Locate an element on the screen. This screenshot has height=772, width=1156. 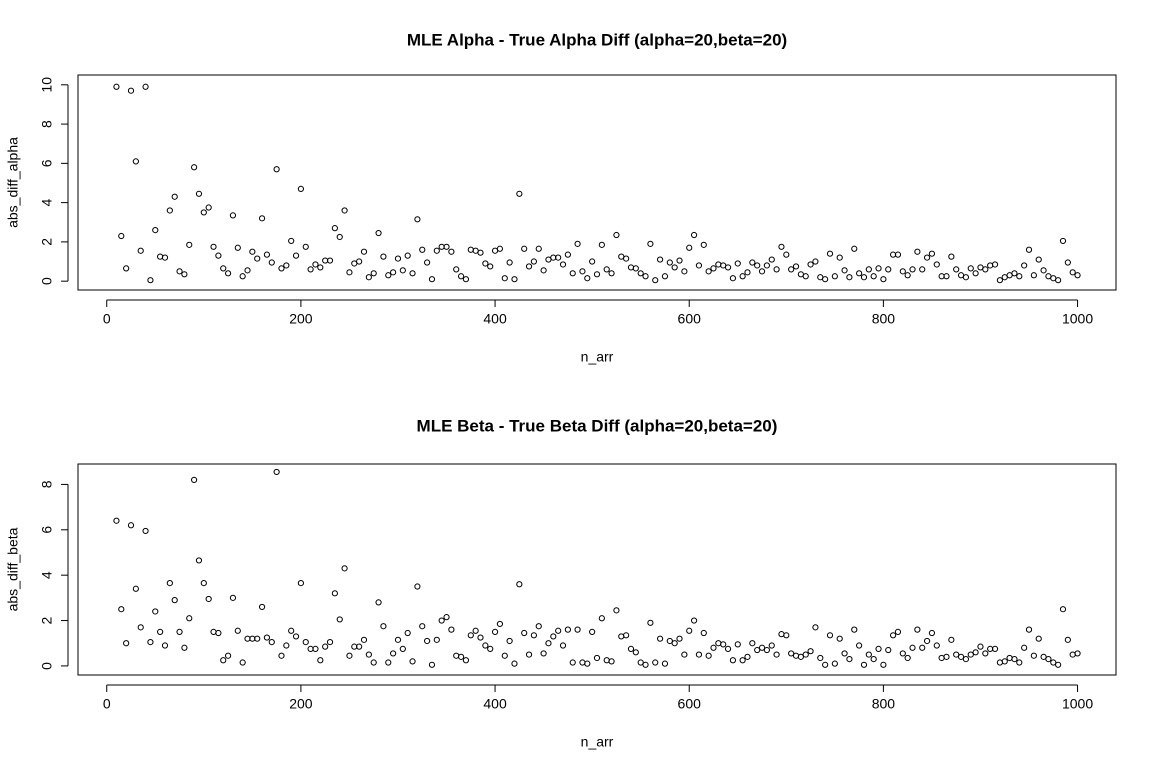
x-tick-label: 1000 is located at coordinates (1077, 319).